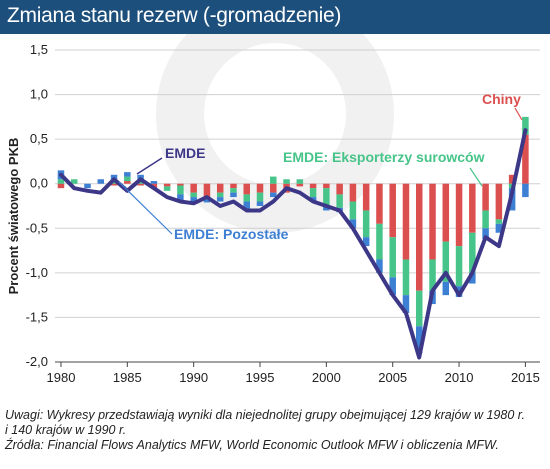 The height and width of the screenshot is (469, 550). Describe the element at coordinates (37, 272) in the screenshot. I see `y-tick-label: -1,0` at that location.